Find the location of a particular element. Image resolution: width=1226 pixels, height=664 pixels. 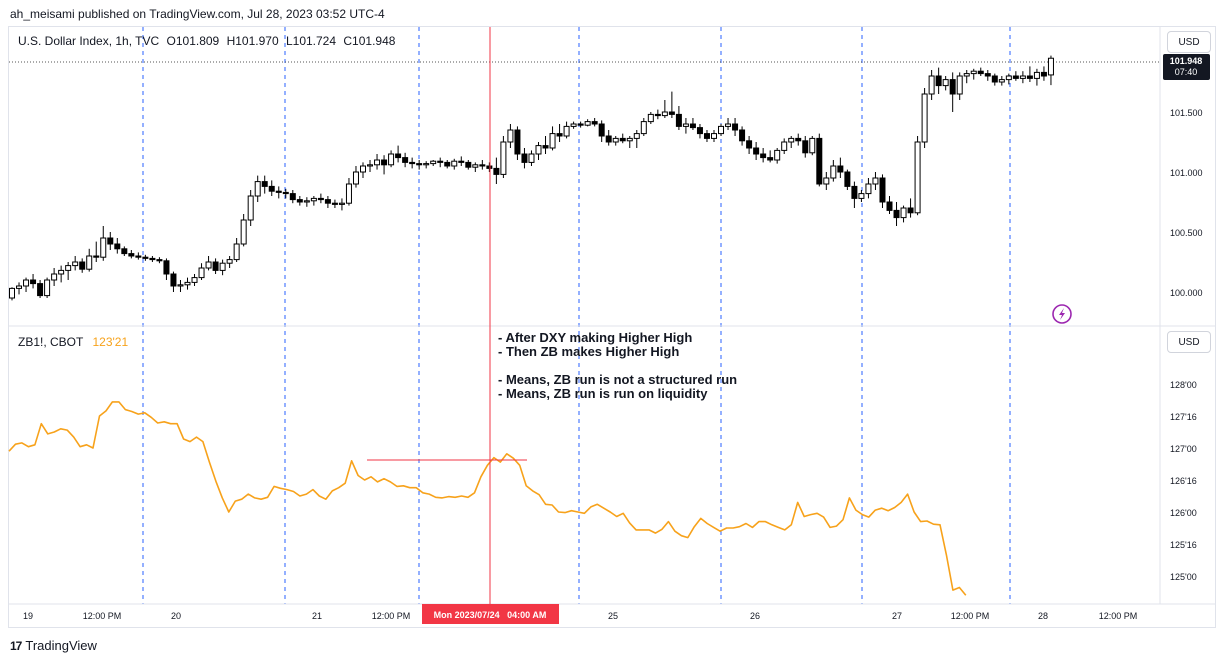

last-price-label-bg is located at coordinates (1186, 67).